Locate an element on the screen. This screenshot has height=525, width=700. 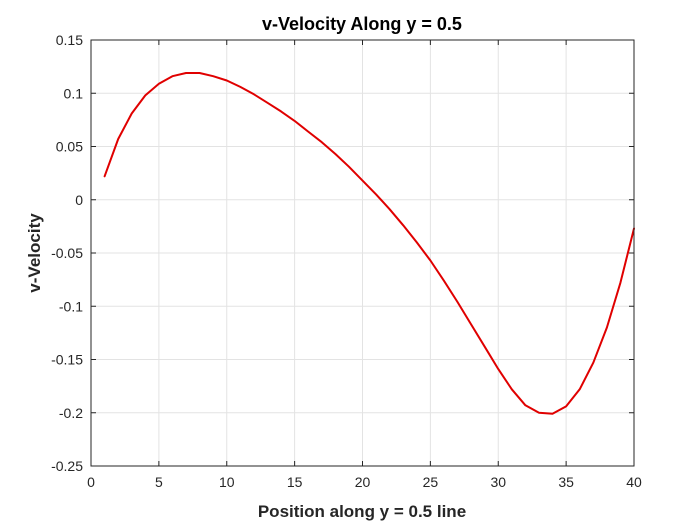
x-tick-label: 40 is located at coordinates (634, 482).